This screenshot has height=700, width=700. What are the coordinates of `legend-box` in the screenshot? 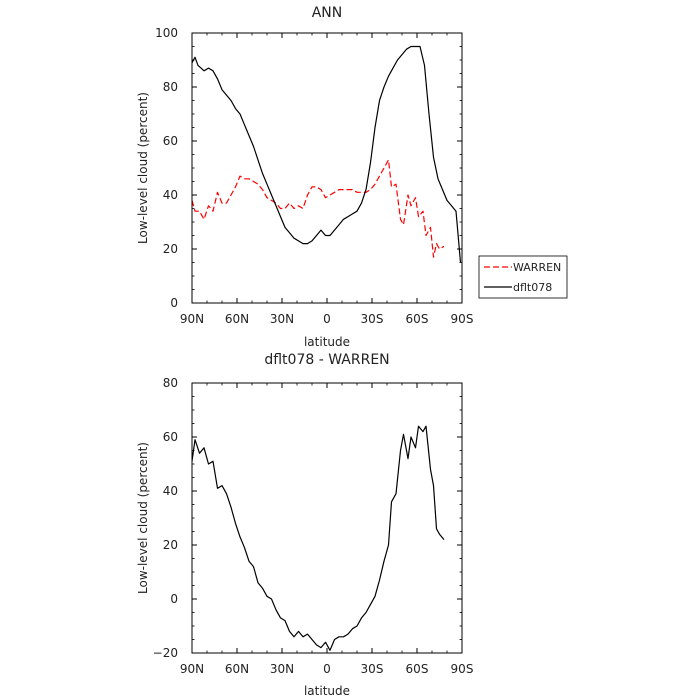 It's located at (523, 277).